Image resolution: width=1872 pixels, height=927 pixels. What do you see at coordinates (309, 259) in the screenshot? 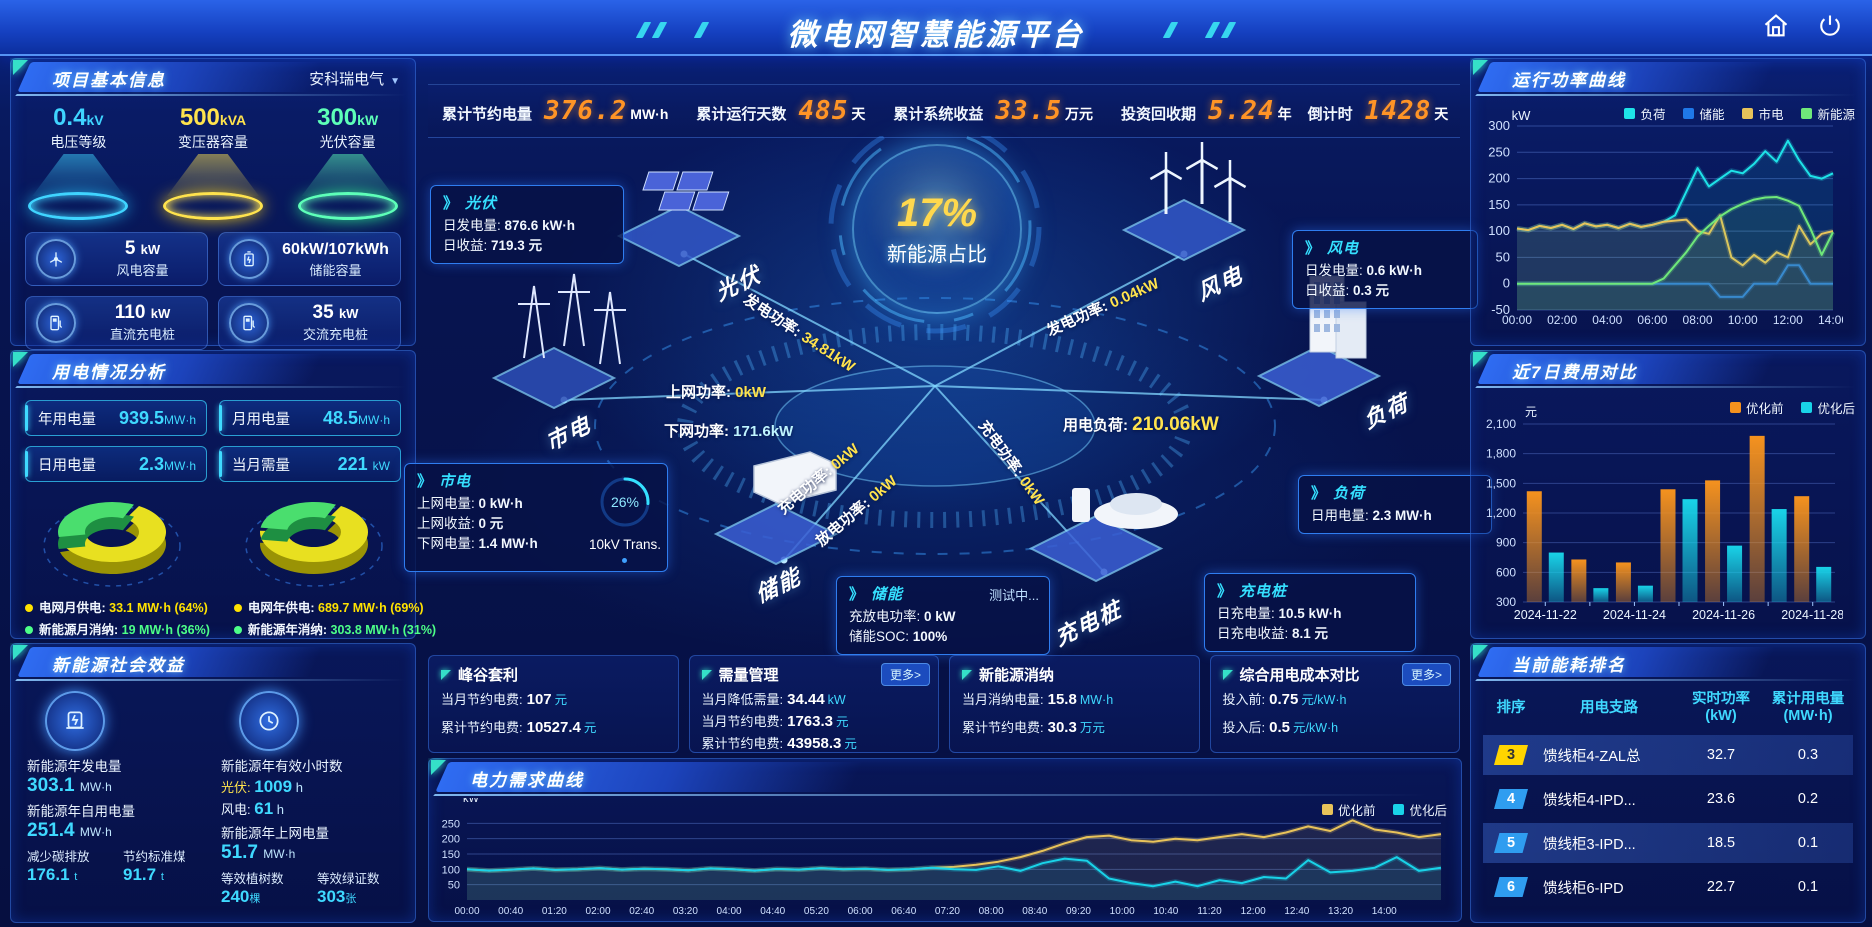
I see `capacity-card-storage: 60kW/107kWh 储能容量` at bounding box center [309, 259].